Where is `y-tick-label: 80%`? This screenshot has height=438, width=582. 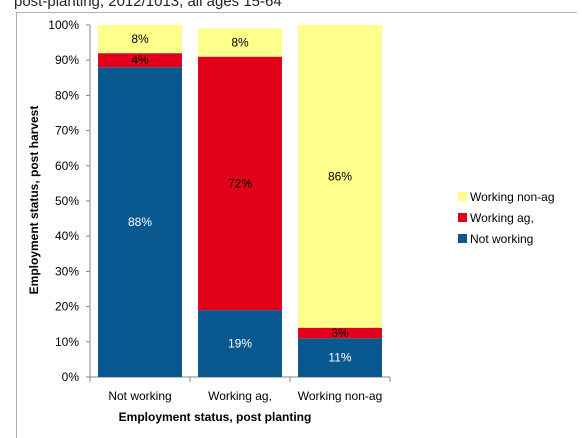 y-tick-label: 80% is located at coordinates (67, 95).